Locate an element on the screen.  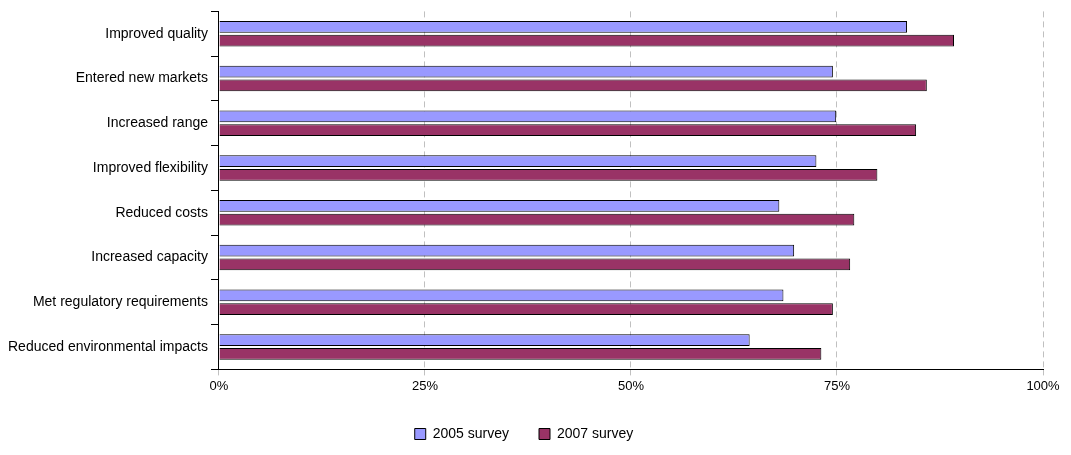
y-tick-label: Entered new markets is located at coordinates (141, 77).